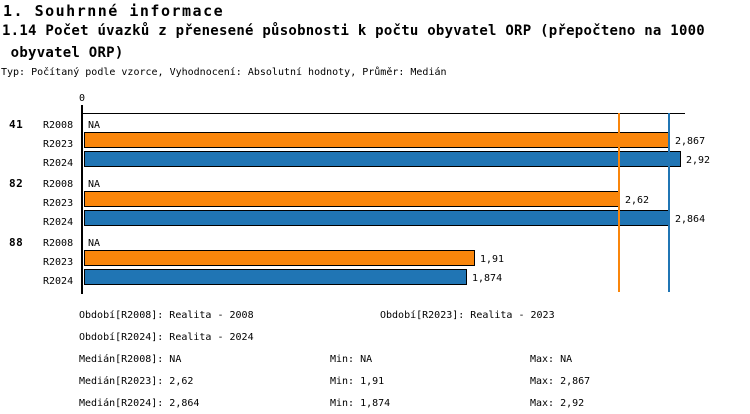 Image resolution: width=750 pixels, height=414 pixels. What do you see at coordinates (637, 200) in the screenshot?
I see `bar-value-label: 2,62` at bounding box center [637, 200].